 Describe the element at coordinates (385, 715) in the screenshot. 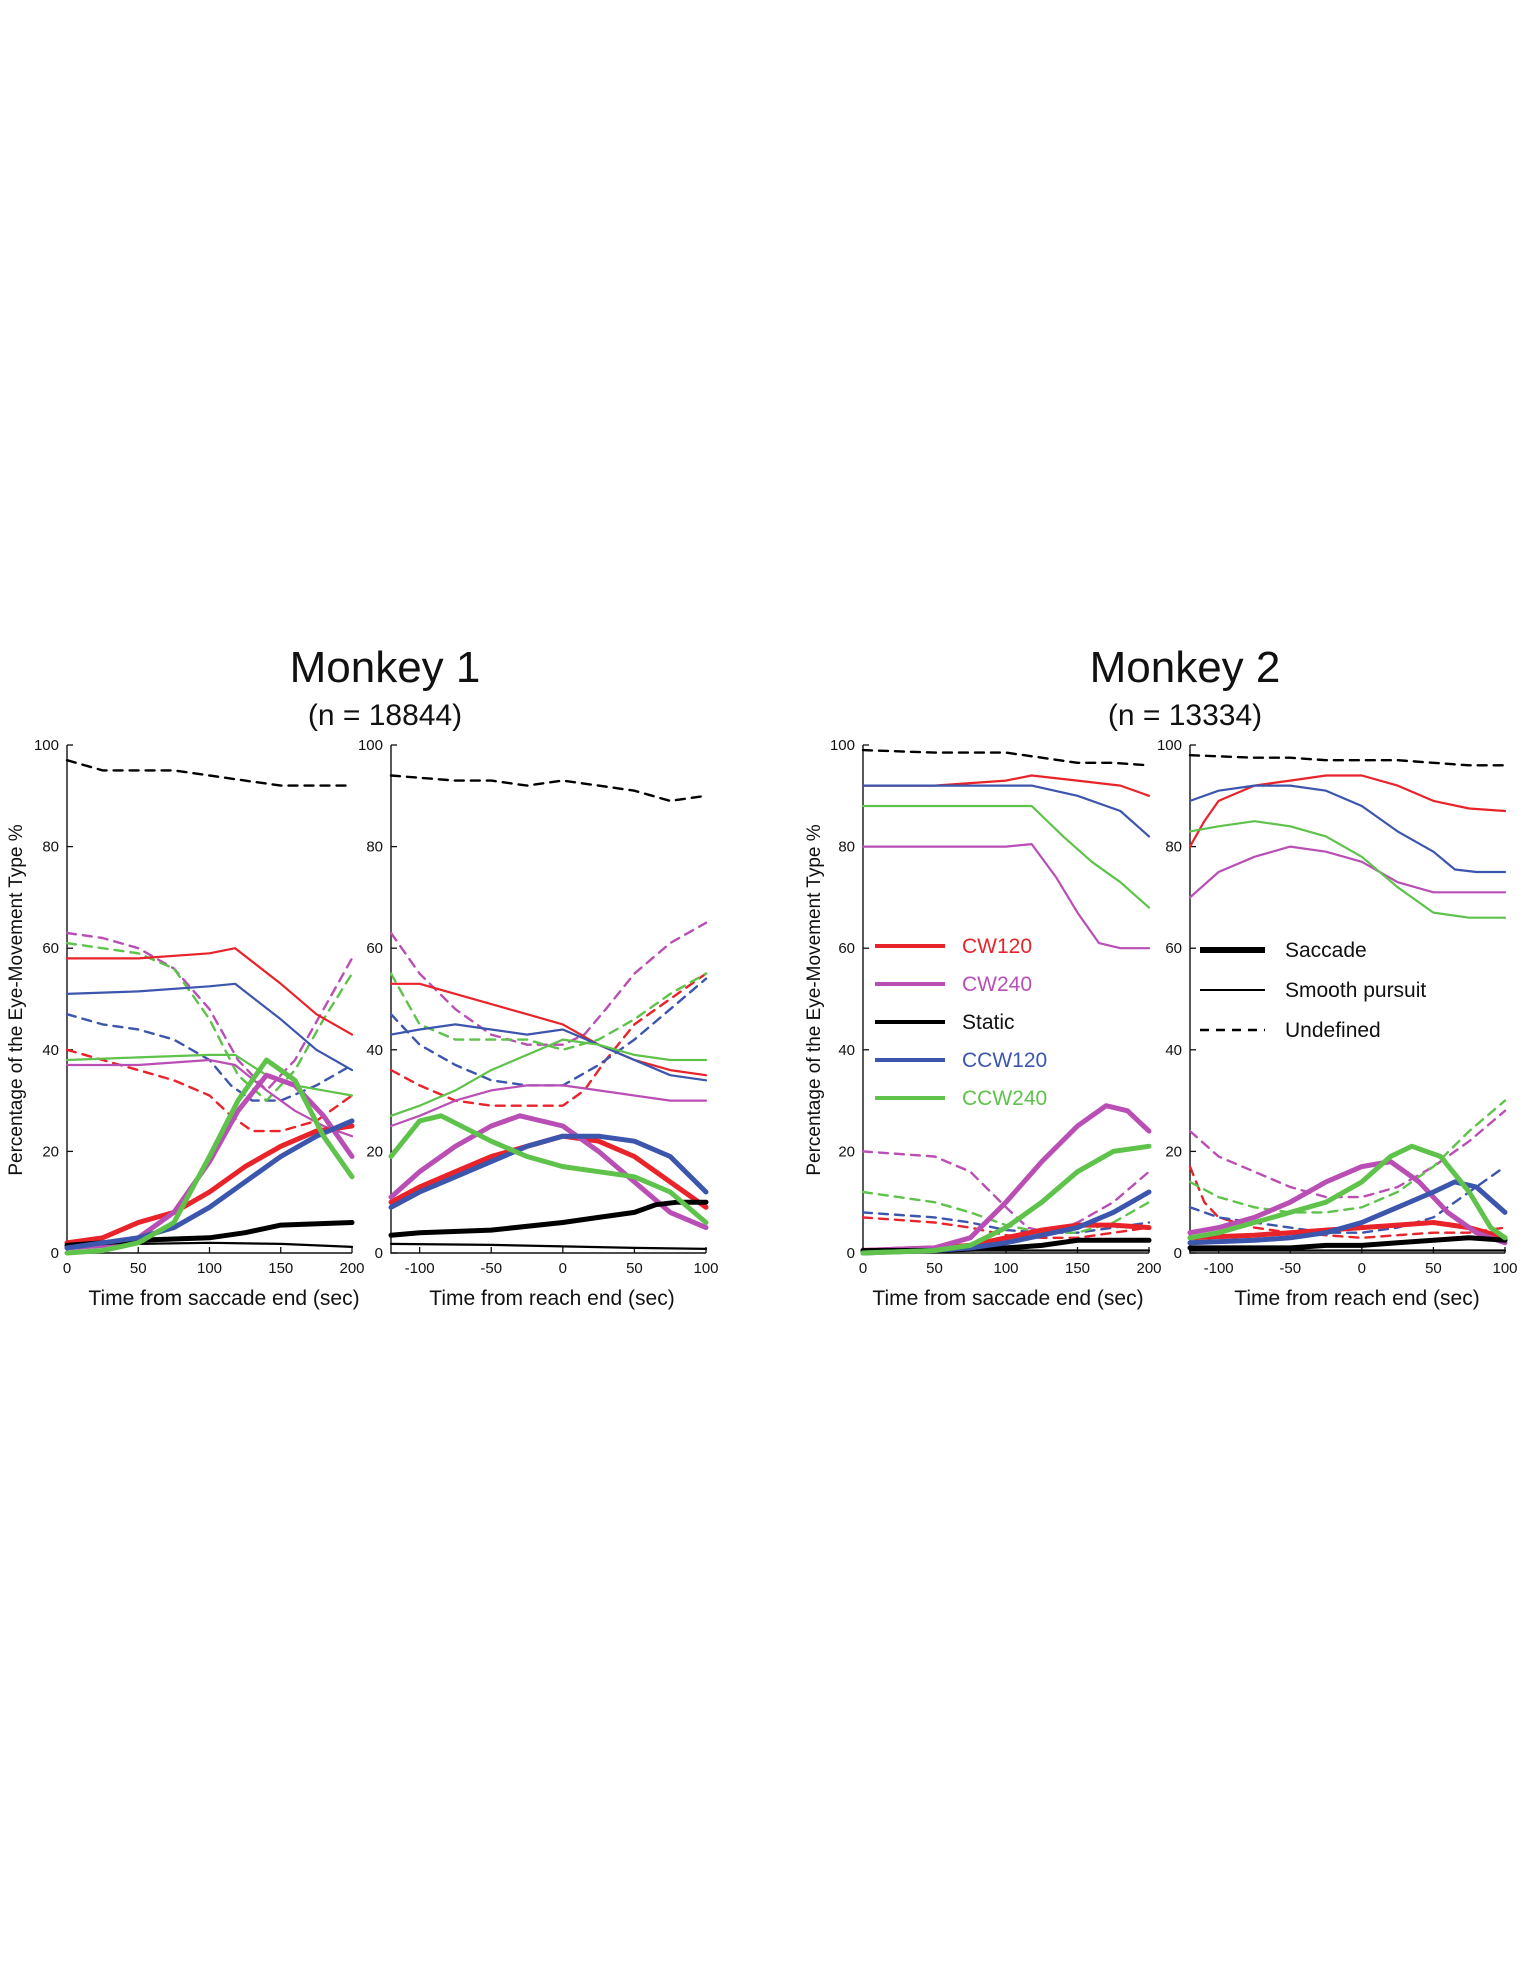

I see `monkey1-subtitle: (n = 18844)` at that location.